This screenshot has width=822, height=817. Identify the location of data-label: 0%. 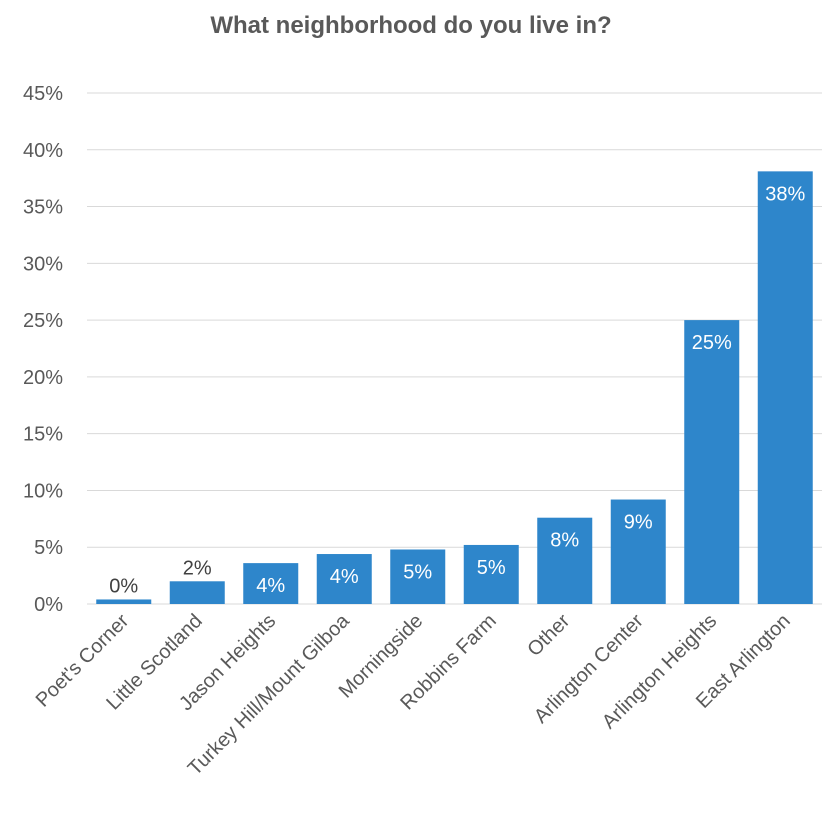
(123, 586).